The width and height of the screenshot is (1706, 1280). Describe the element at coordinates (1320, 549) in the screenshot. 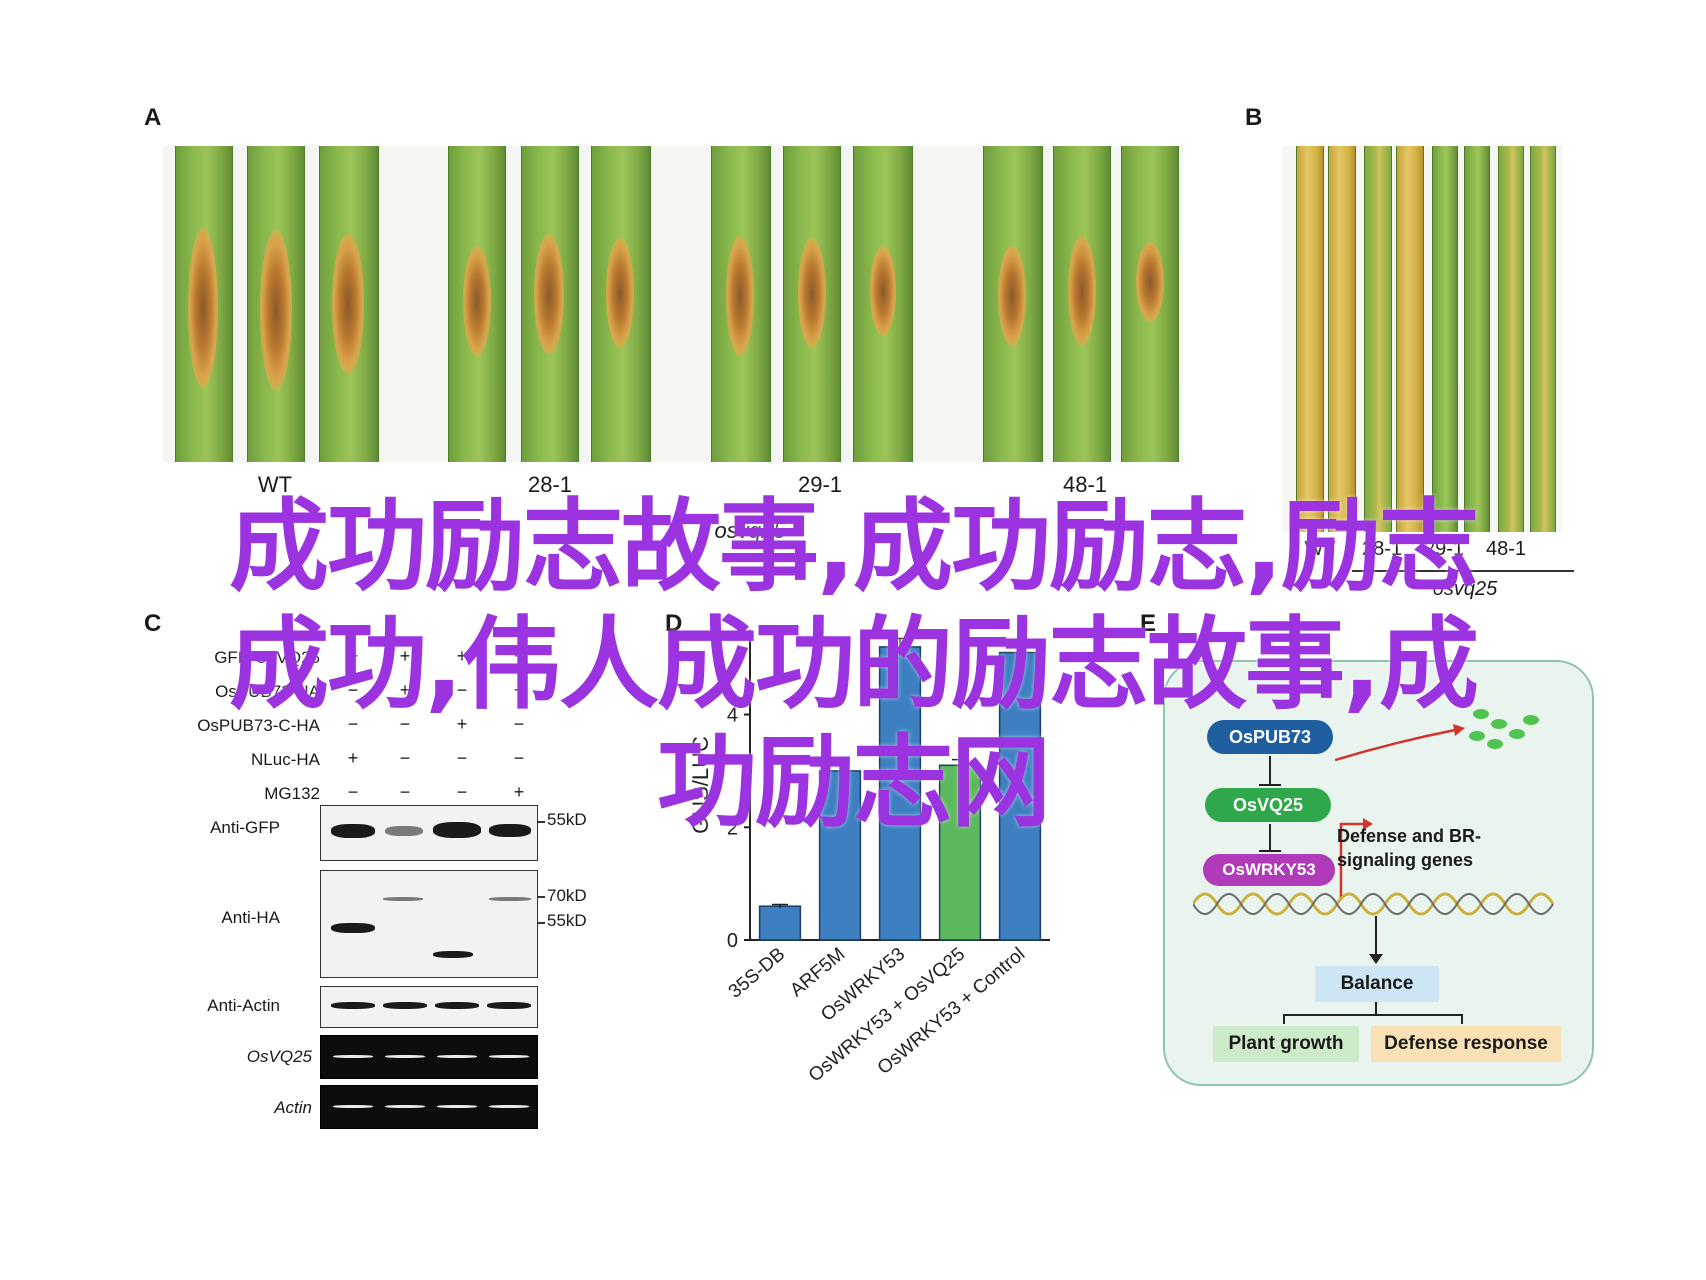

I see `panel-b-label-wt: WT` at that location.